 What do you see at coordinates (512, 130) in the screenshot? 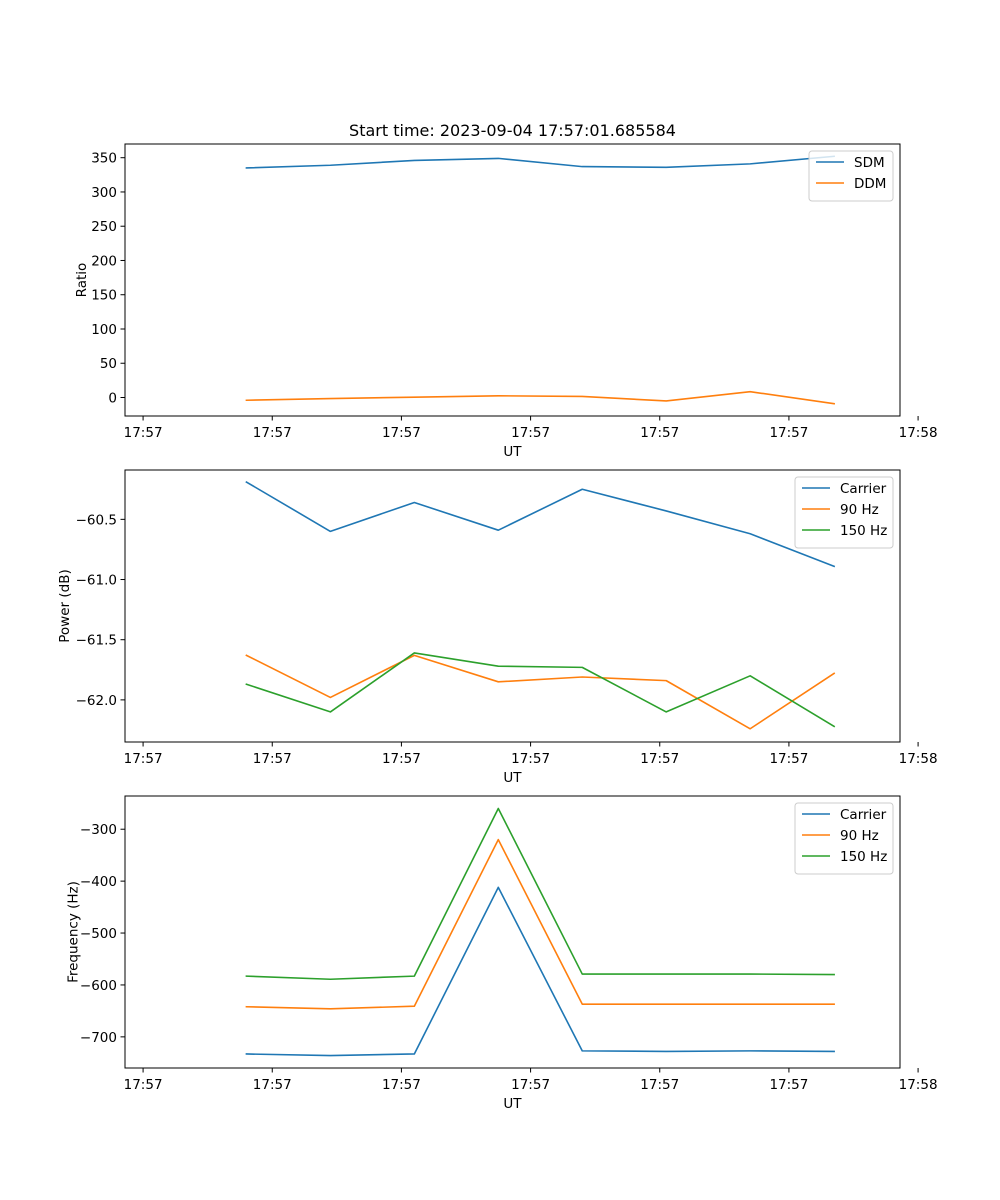
I see `chart-title: Start time: 2023-09-04 17:57:01.685584` at bounding box center [512, 130].